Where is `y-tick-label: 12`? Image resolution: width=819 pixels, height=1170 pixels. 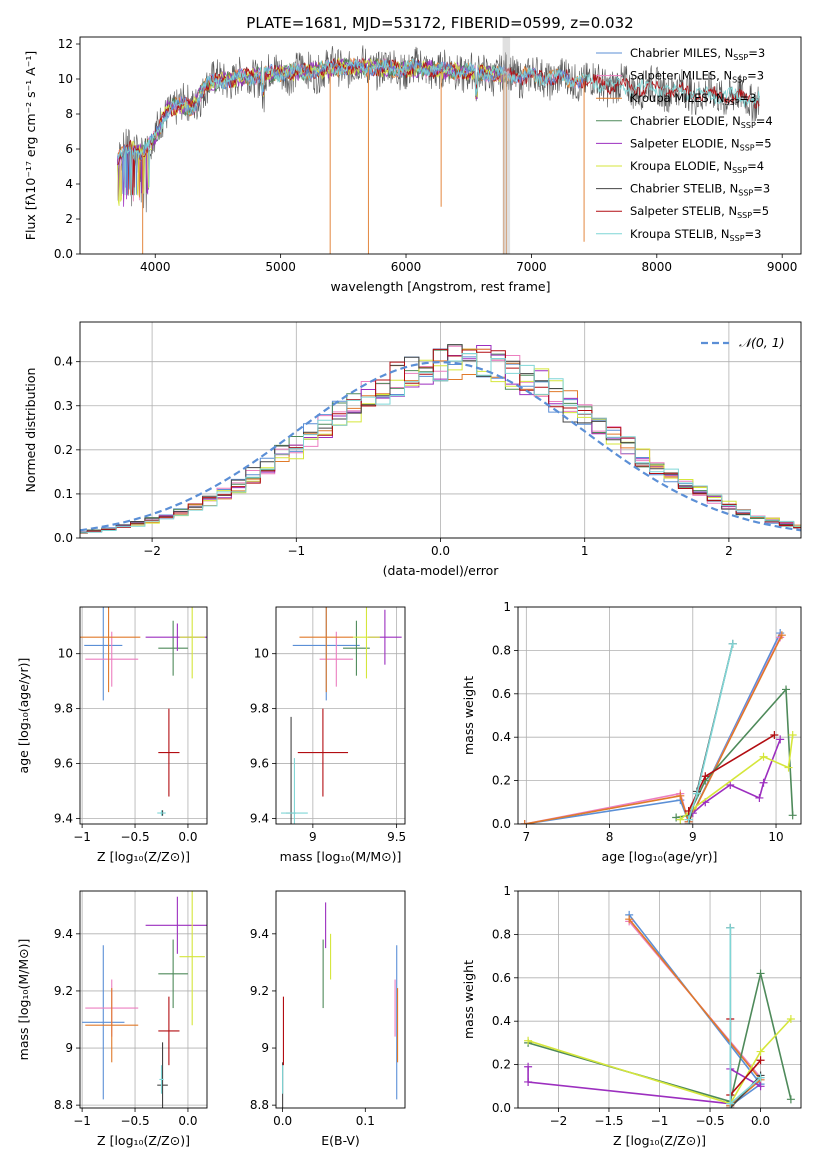
y-tick-label: 12 is located at coordinates (65, 44).